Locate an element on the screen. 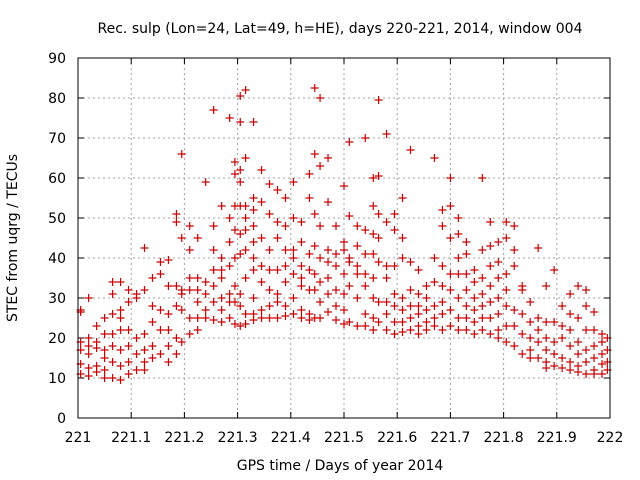 The width and height of the screenshot is (640, 480). x-axis-label: GPS time / Days of year 2014 is located at coordinates (340, 466).